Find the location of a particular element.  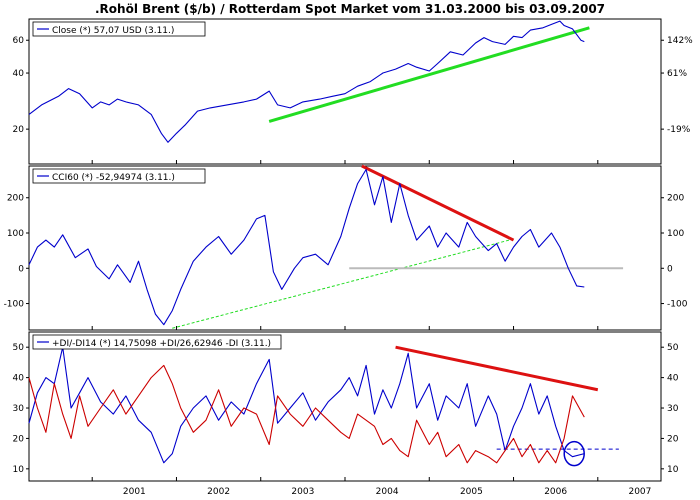

price-ytick-label: 20 is located at coordinates (19, 130).